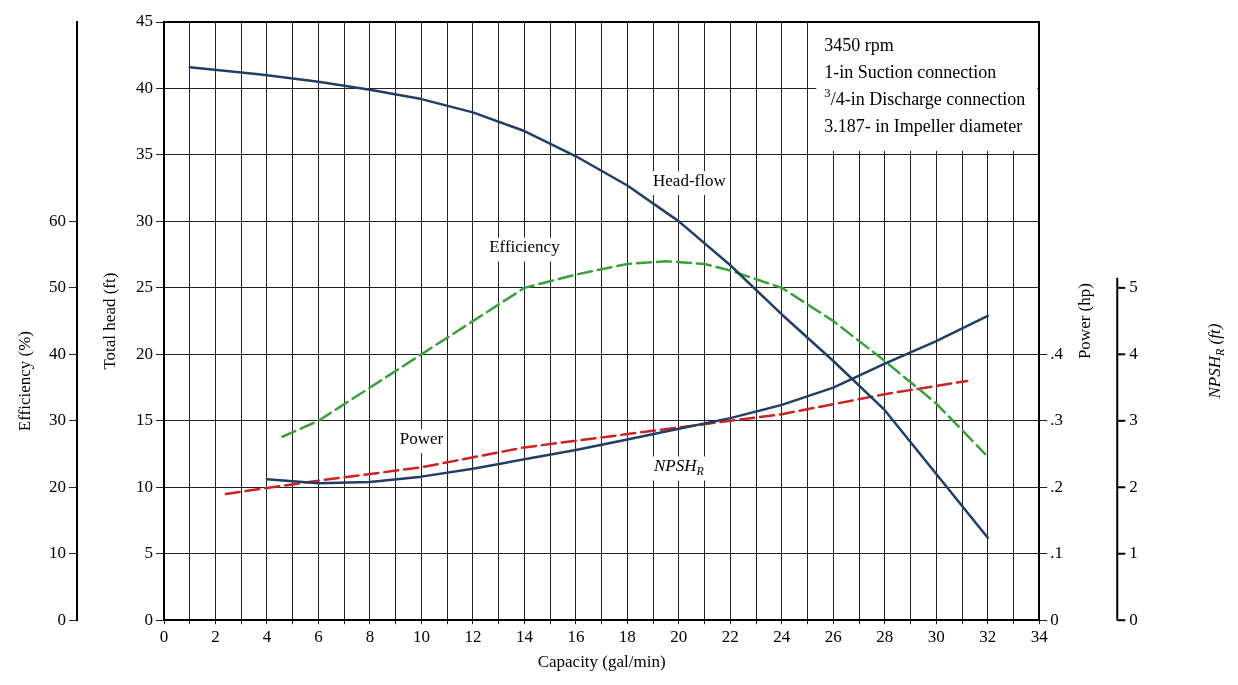 This screenshot has width=1238, height=685. I want to click on x-tick-label: 34, so click(1039, 636).